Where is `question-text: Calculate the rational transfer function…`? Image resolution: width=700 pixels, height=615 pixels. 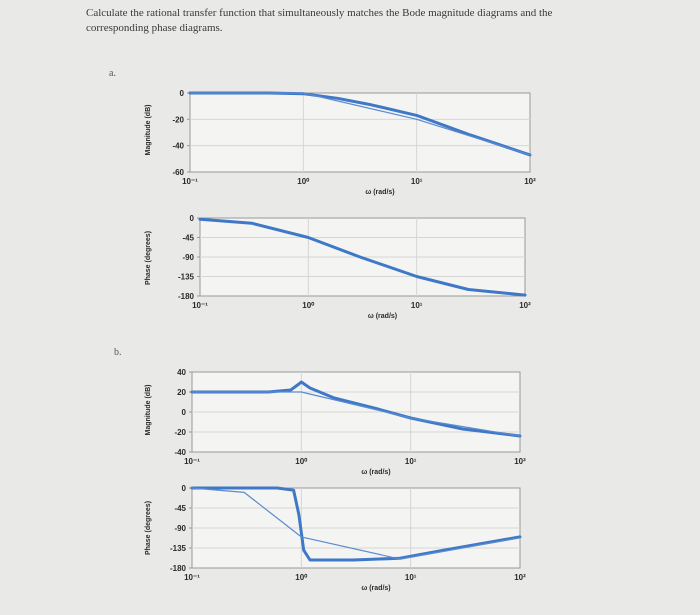
question-text: Calculate the rational transfer function… is located at coordinates (319, 20).